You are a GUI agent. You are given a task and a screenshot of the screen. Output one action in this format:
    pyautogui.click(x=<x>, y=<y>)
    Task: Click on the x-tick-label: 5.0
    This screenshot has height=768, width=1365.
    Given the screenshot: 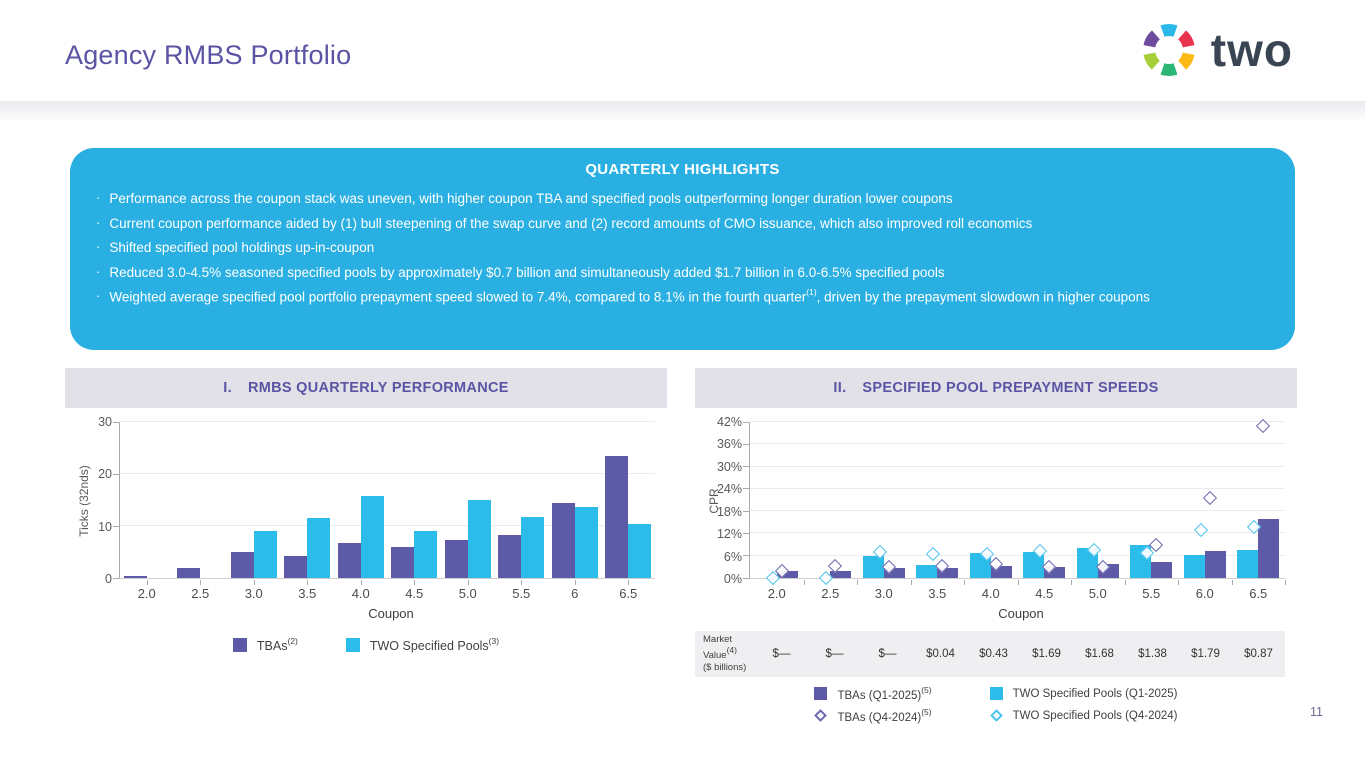 What is the action you would take?
    pyautogui.click(x=1097, y=593)
    